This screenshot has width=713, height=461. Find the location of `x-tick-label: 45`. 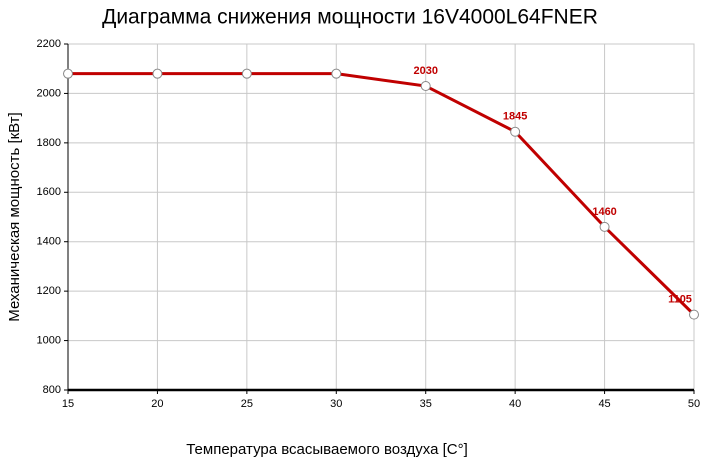

x-tick-label: 45 is located at coordinates (604, 404).